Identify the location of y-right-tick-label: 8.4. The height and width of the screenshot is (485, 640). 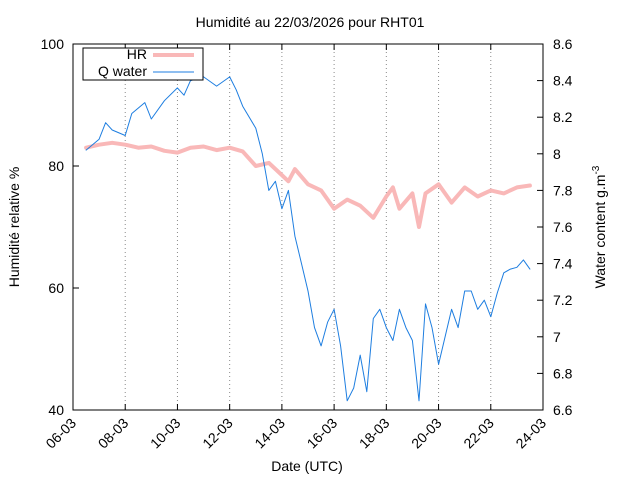
(563, 81).